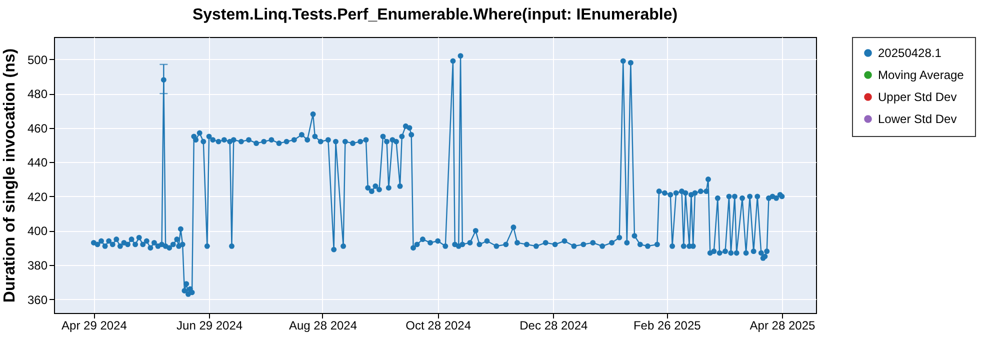  What do you see at coordinates (554, 325) in the screenshot?
I see `x-tick-label: Dec 28 2024` at bounding box center [554, 325].